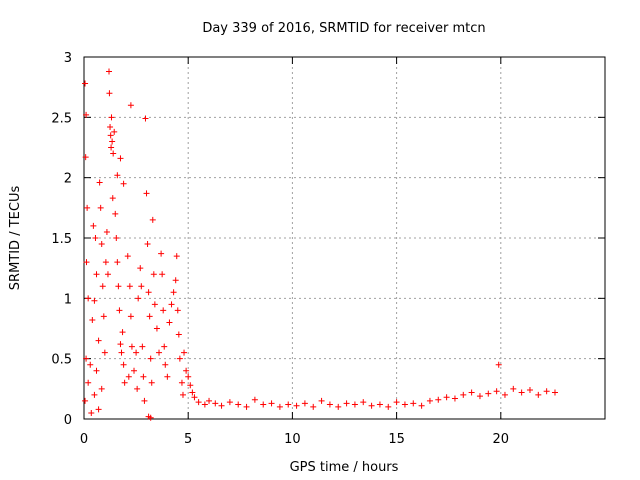  Describe the element at coordinates (68, 58) in the screenshot. I see `y-tick-label: 3` at that location.